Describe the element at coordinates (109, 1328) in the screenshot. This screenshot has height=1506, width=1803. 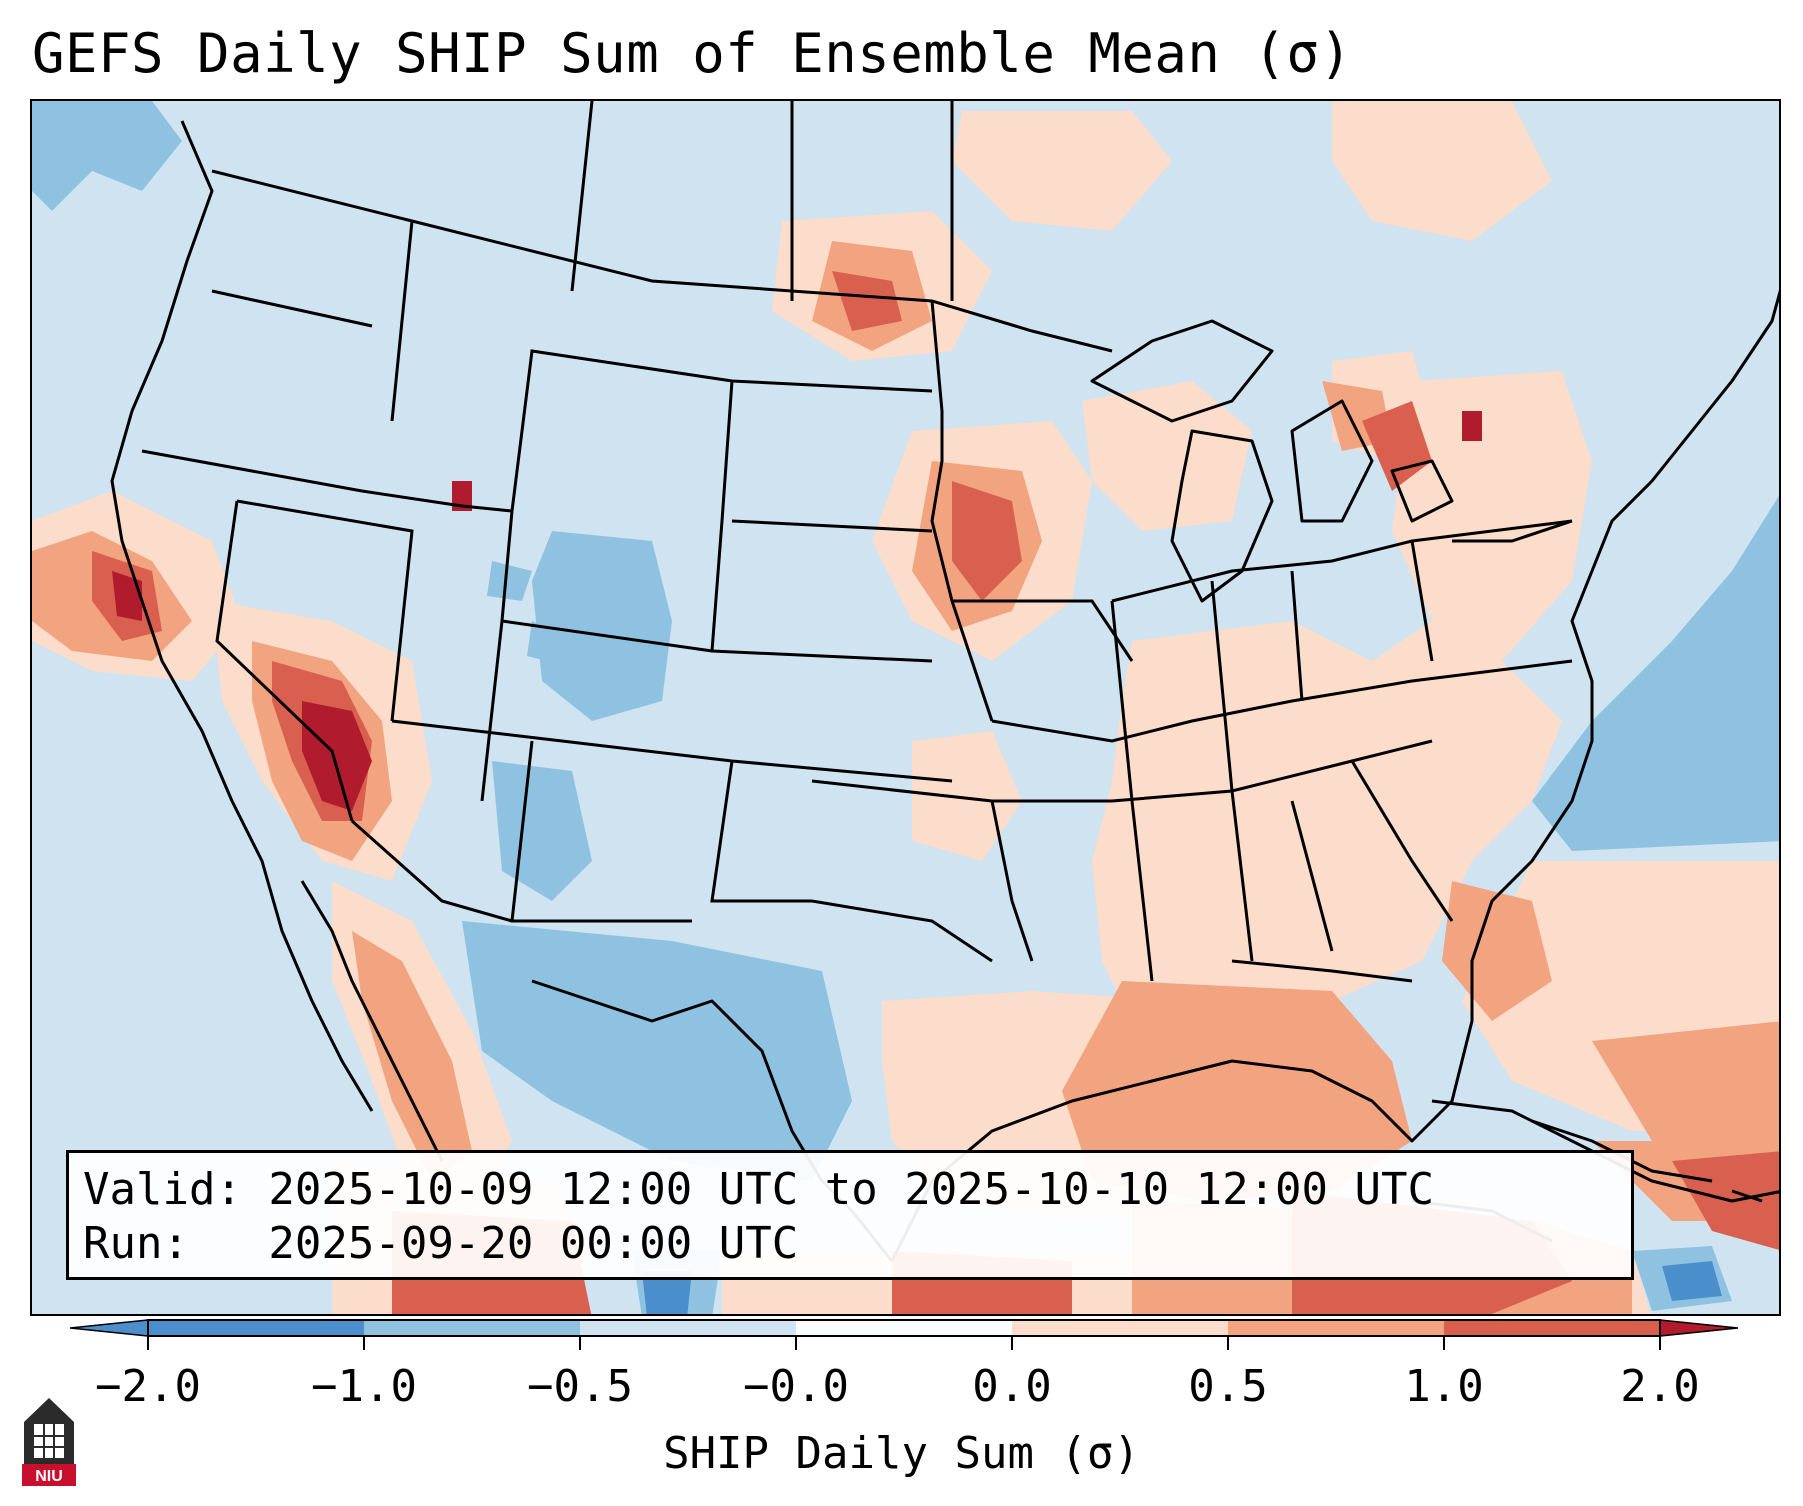
I see `colorbar-extend-low` at that location.